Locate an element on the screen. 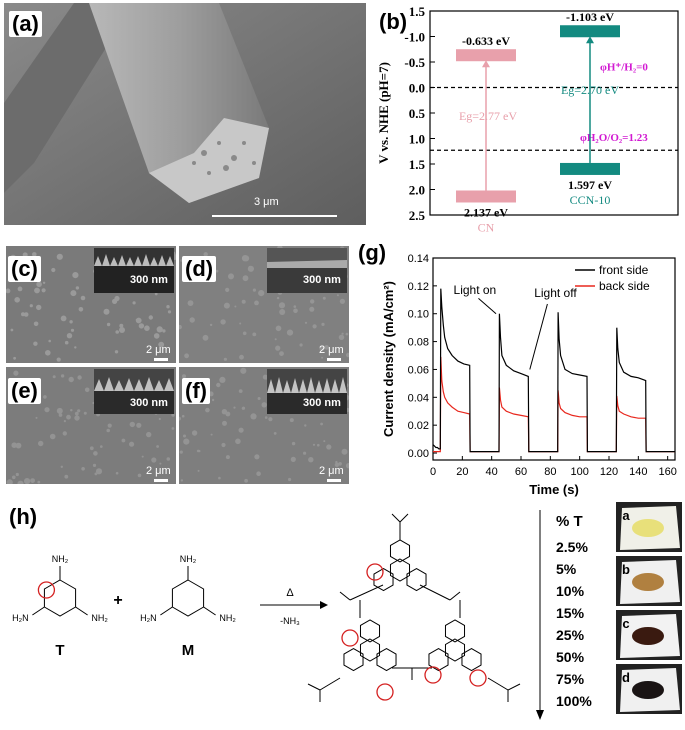 This screenshot has width=685, height=730. h2n-label-M: H₂N is located at coordinates (148, 618).